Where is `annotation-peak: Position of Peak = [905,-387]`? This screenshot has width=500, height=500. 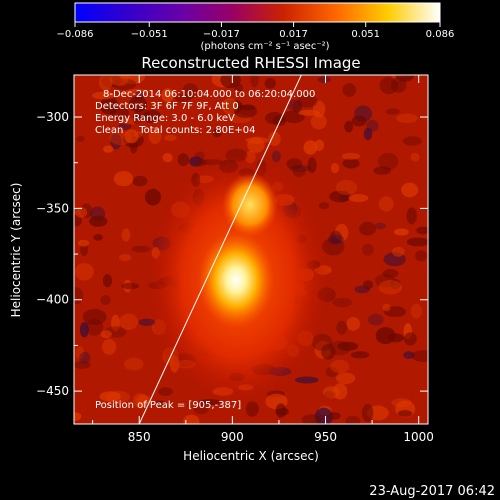 annotation-peak: Position of Peak = [905,-387] is located at coordinates (168, 405).